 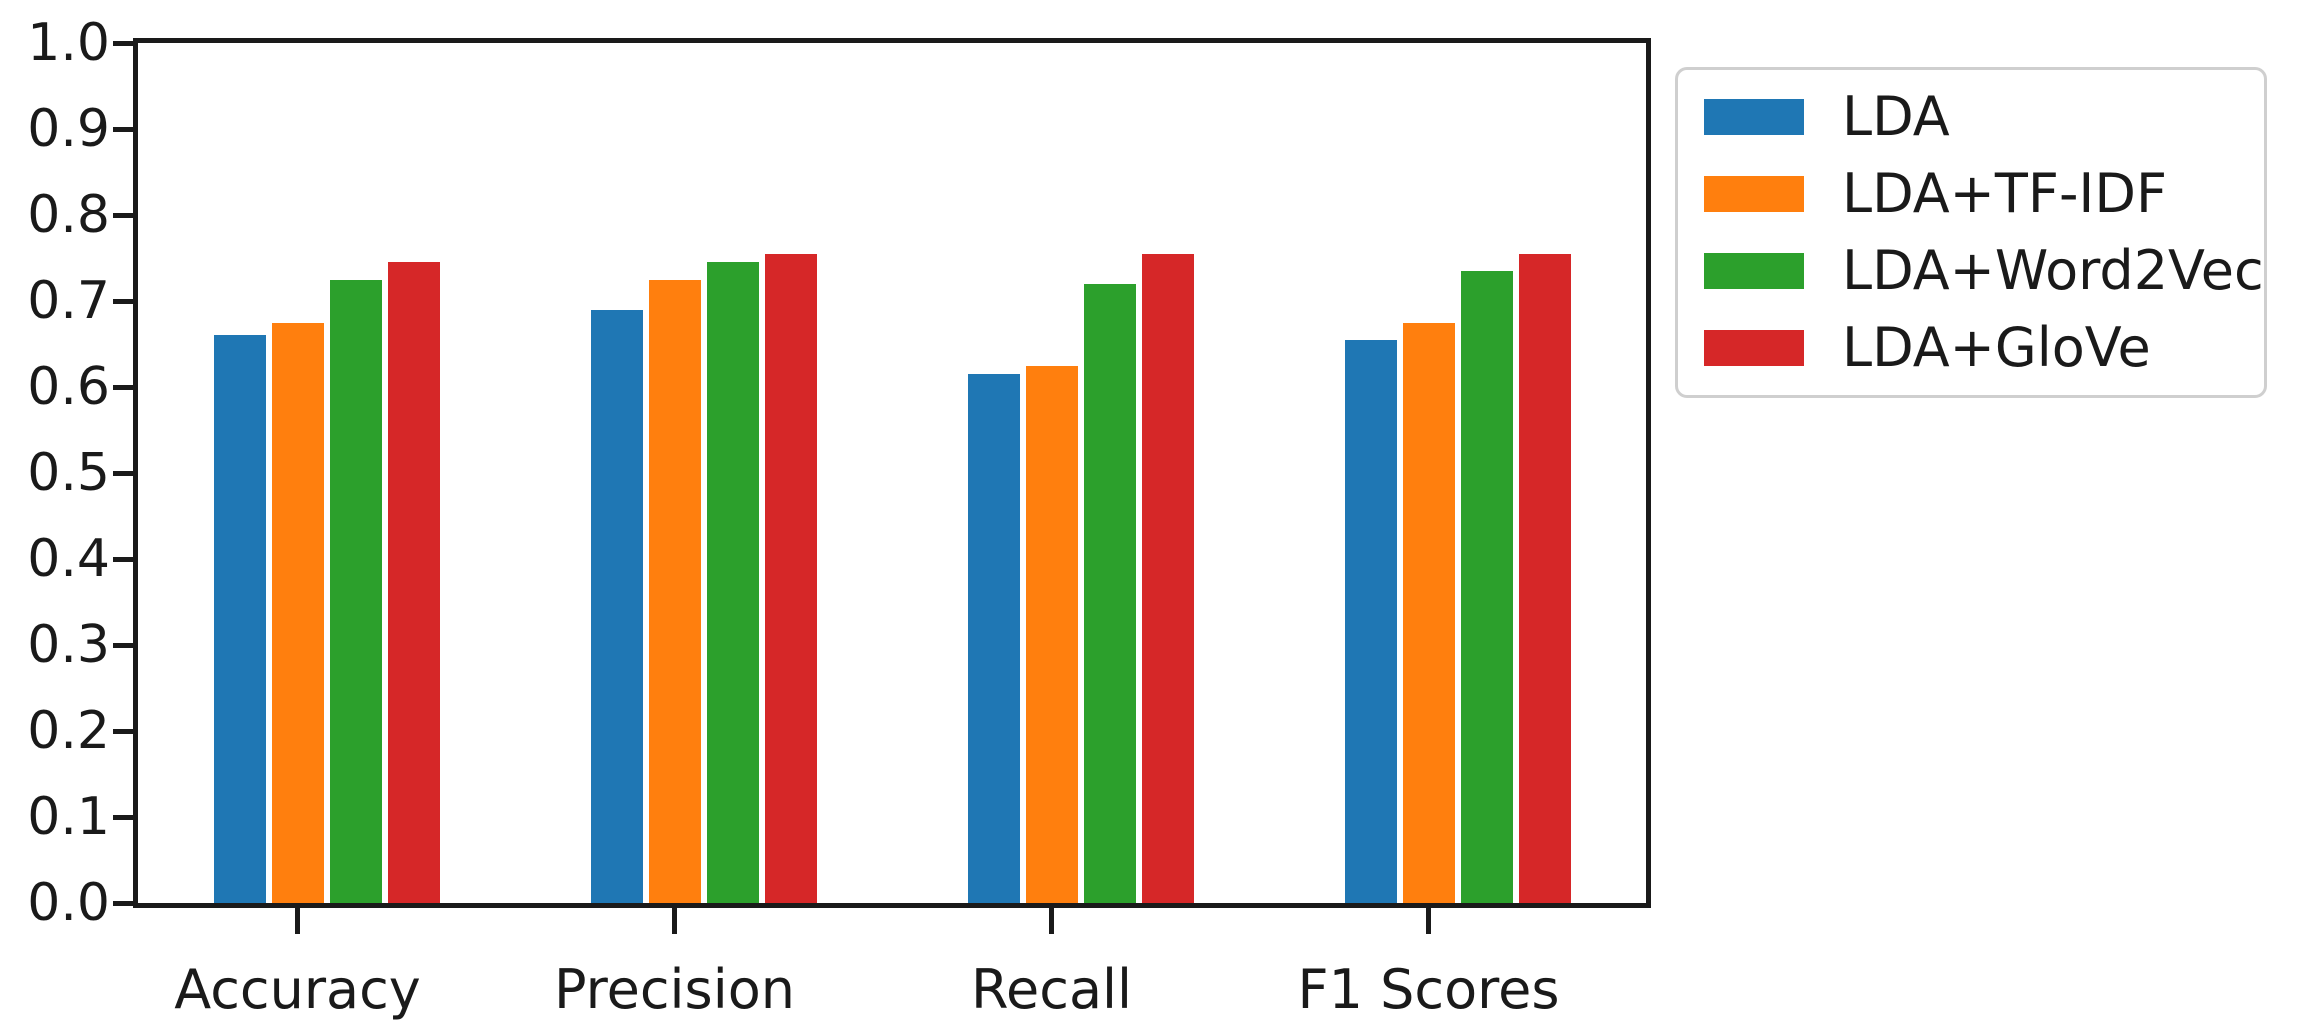 I want to click on bar-recall-lda, so click(x=993, y=638).